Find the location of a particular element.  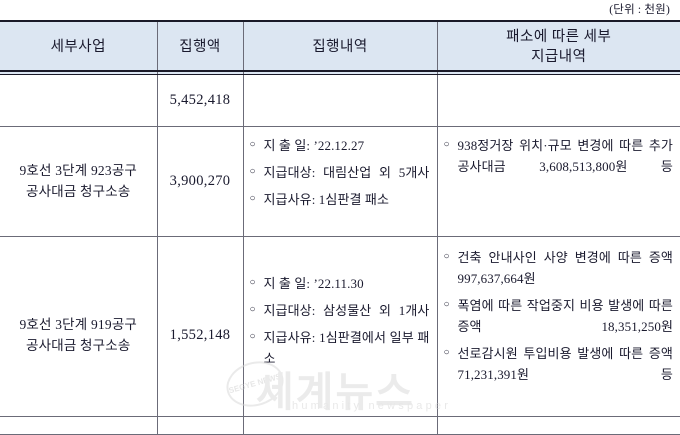

list-item: ○ 선로감시원 투입비용 발생에 따른 증액 71,231,391원 등 is located at coordinates (558, 364).